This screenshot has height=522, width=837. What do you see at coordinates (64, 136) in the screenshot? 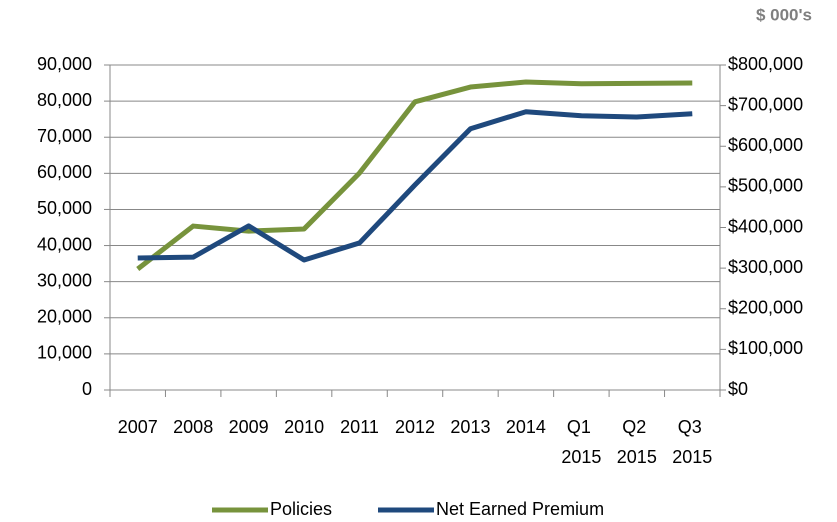
I see `y-tick-label: 70,000` at bounding box center [64, 136].